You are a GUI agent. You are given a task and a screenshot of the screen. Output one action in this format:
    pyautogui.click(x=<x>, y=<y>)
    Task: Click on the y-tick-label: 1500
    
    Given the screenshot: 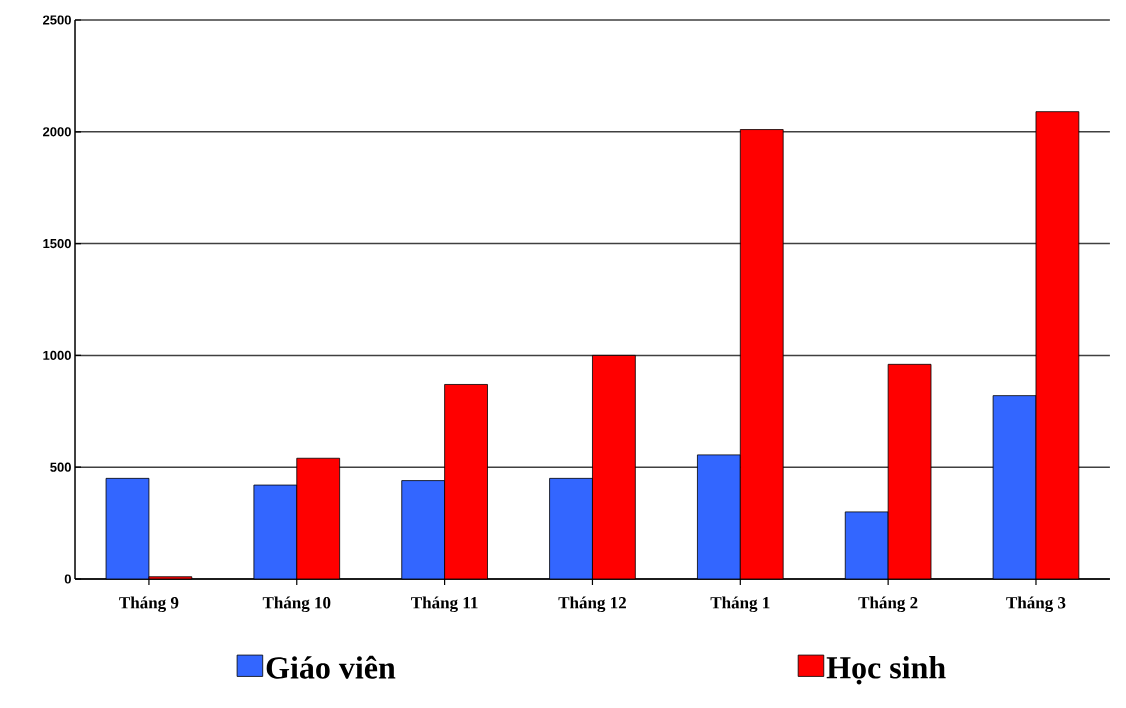 What is the action you would take?
    pyautogui.click(x=57, y=243)
    